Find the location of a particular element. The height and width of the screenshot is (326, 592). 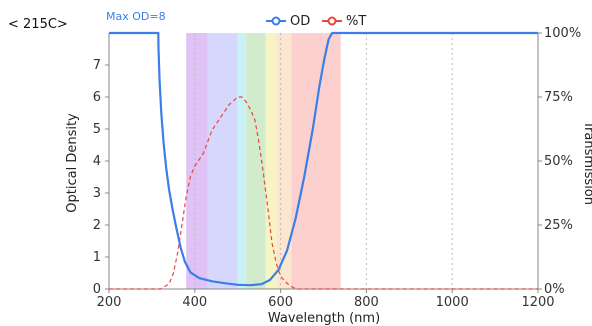

y-tick-label-3: 3 is located at coordinates (97, 193).